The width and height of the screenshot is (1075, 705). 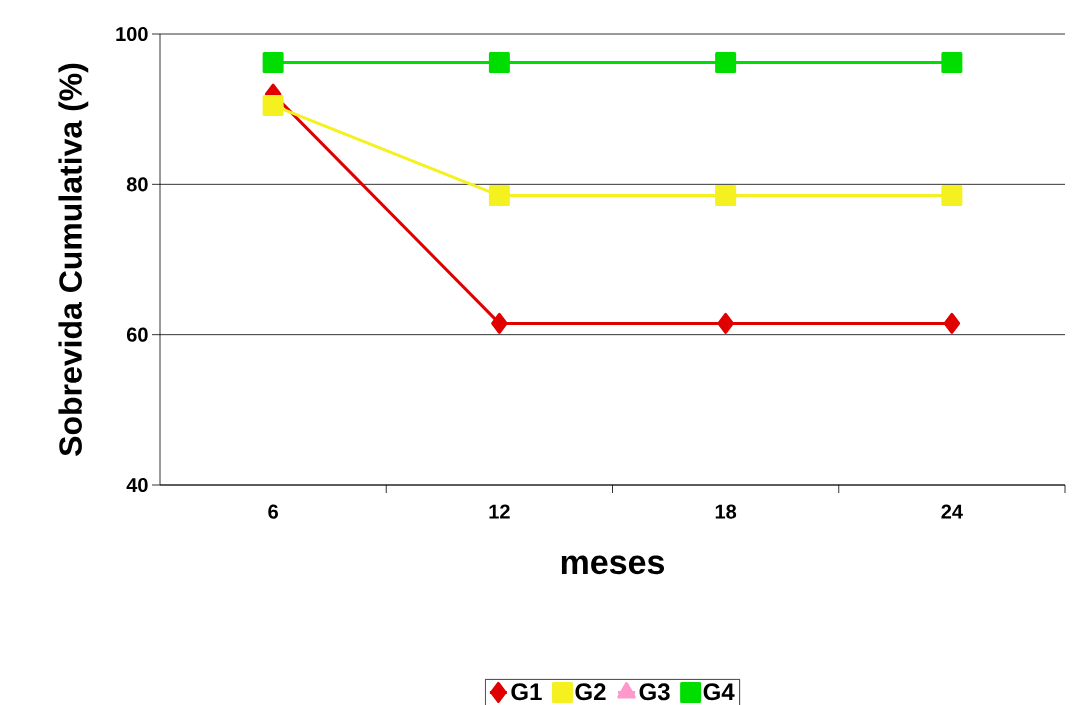 I want to click on x-tick-label: 6, so click(x=273, y=511).